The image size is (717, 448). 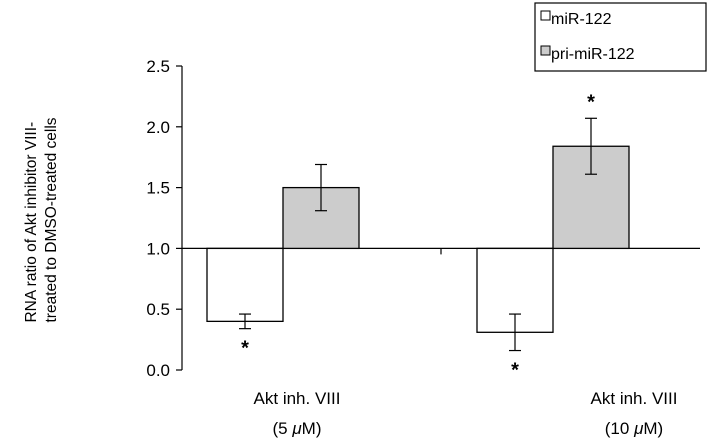 I want to click on category-label-0-prefix: (5, so click(x=283, y=428).